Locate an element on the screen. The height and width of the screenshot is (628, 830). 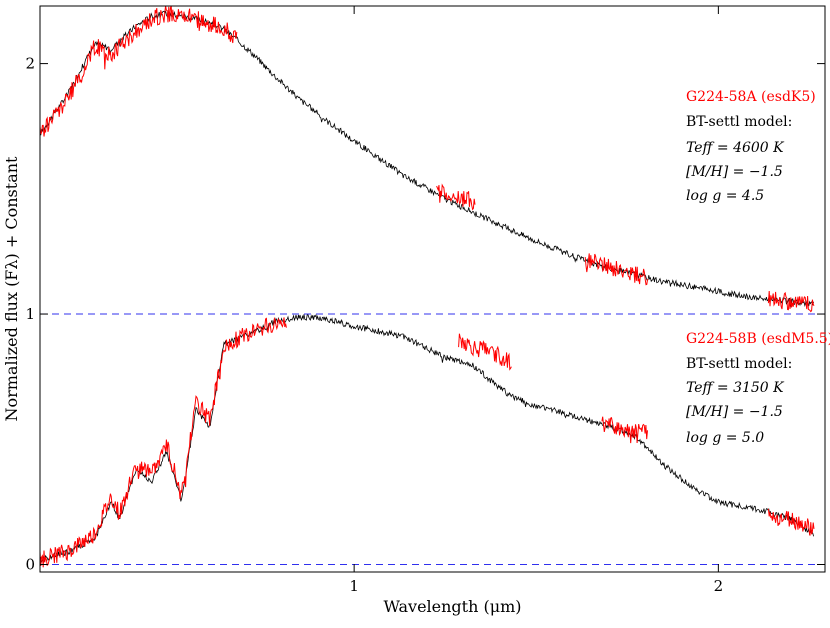
y-tick-label-2: 2 is located at coordinates (30, 64).